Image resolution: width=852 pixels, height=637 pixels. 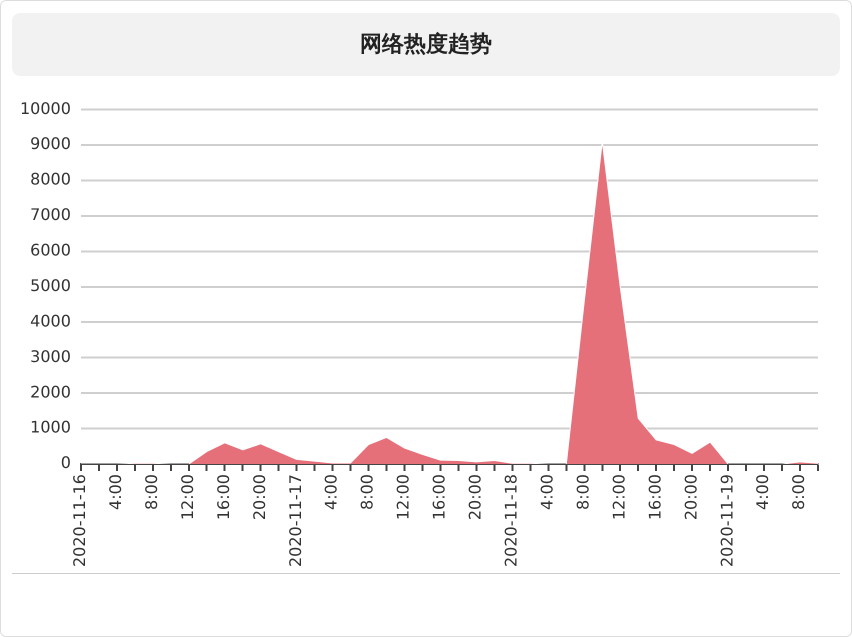 What do you see at coordinates (65, 462) in the screenshot?
I see `y-tick-label: 0` at bounding box center [65, 462].